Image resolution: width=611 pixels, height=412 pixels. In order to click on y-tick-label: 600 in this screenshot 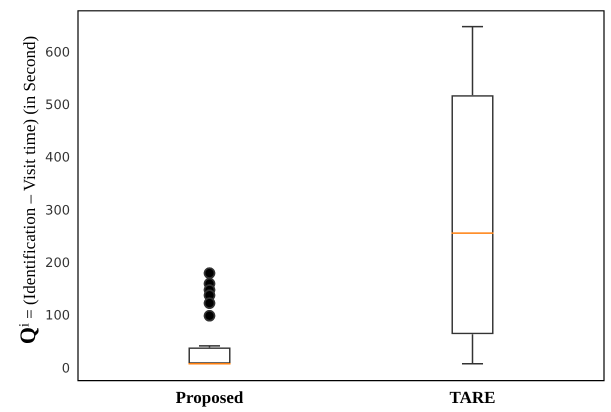, I will do `click(57, 52)`.